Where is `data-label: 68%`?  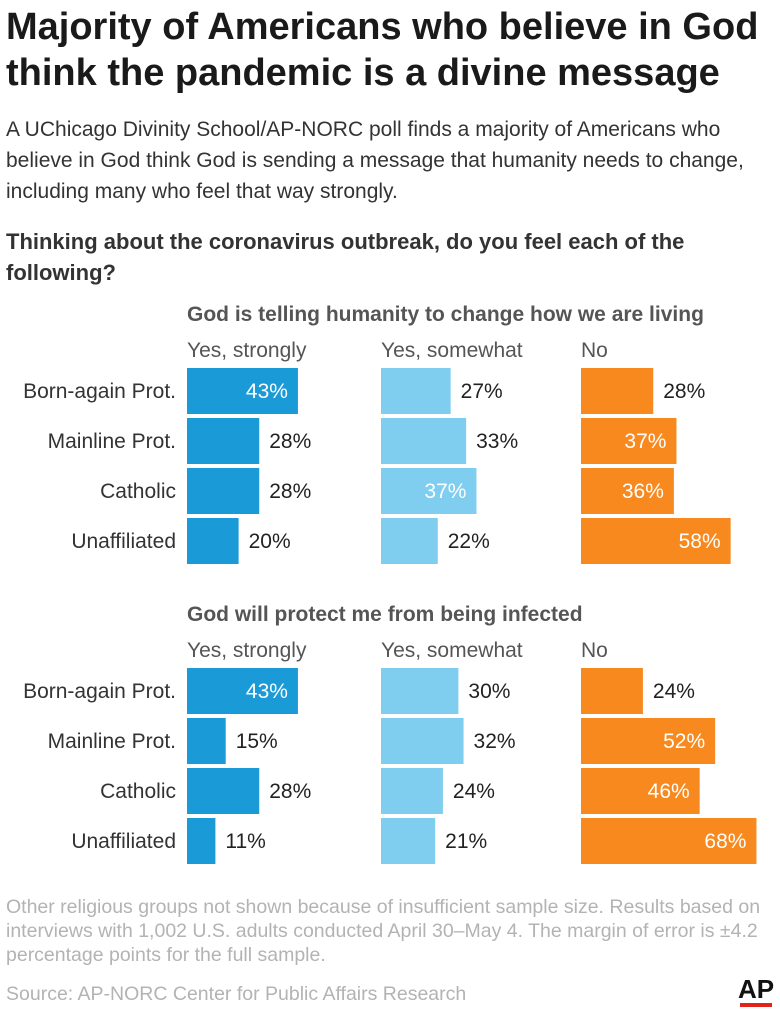
data-label: 68% is located at coordinates (725, 841).